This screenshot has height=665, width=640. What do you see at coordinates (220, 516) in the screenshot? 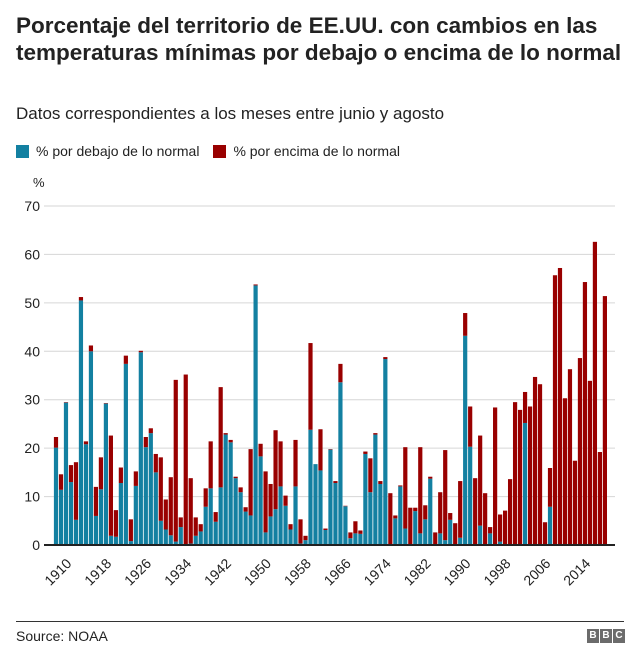
I see `bar-below-1943` at bounding box center [220, 516].